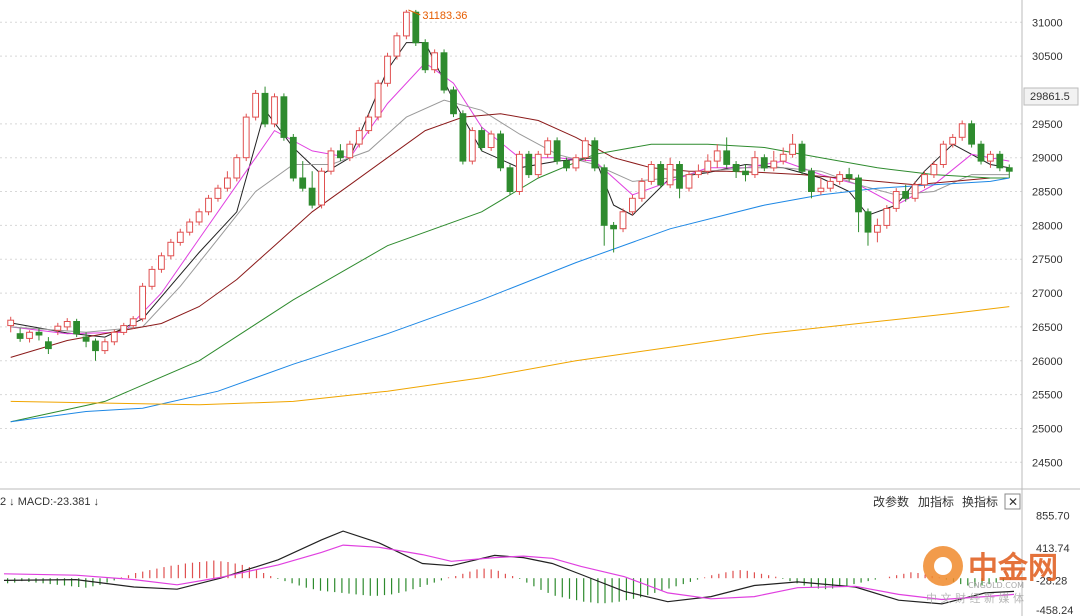 This screenshot has height=616, width=1080. I want to click on add-indicator-button: 加指标, so click(936, 501).